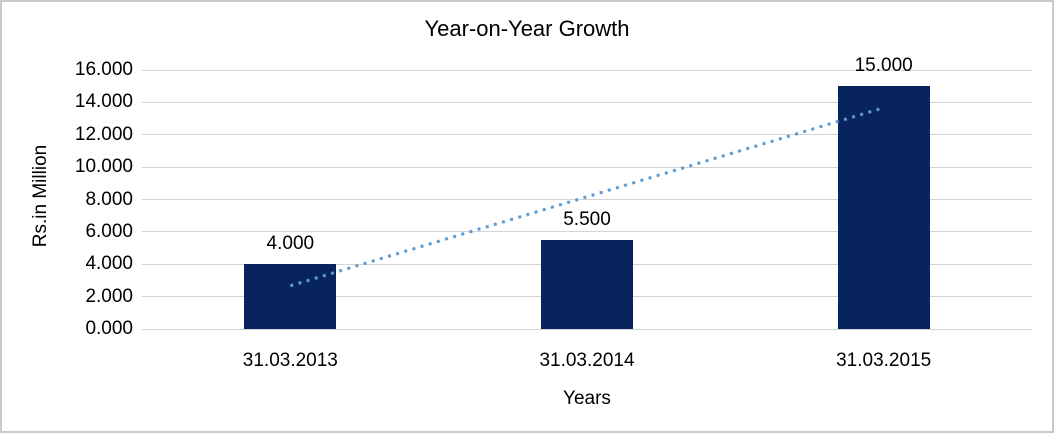 The image size is (1054, 433). Describe the element at coordinates (109, 264) in the screenshot. I see `y-tick-label: 4.000` at that location.